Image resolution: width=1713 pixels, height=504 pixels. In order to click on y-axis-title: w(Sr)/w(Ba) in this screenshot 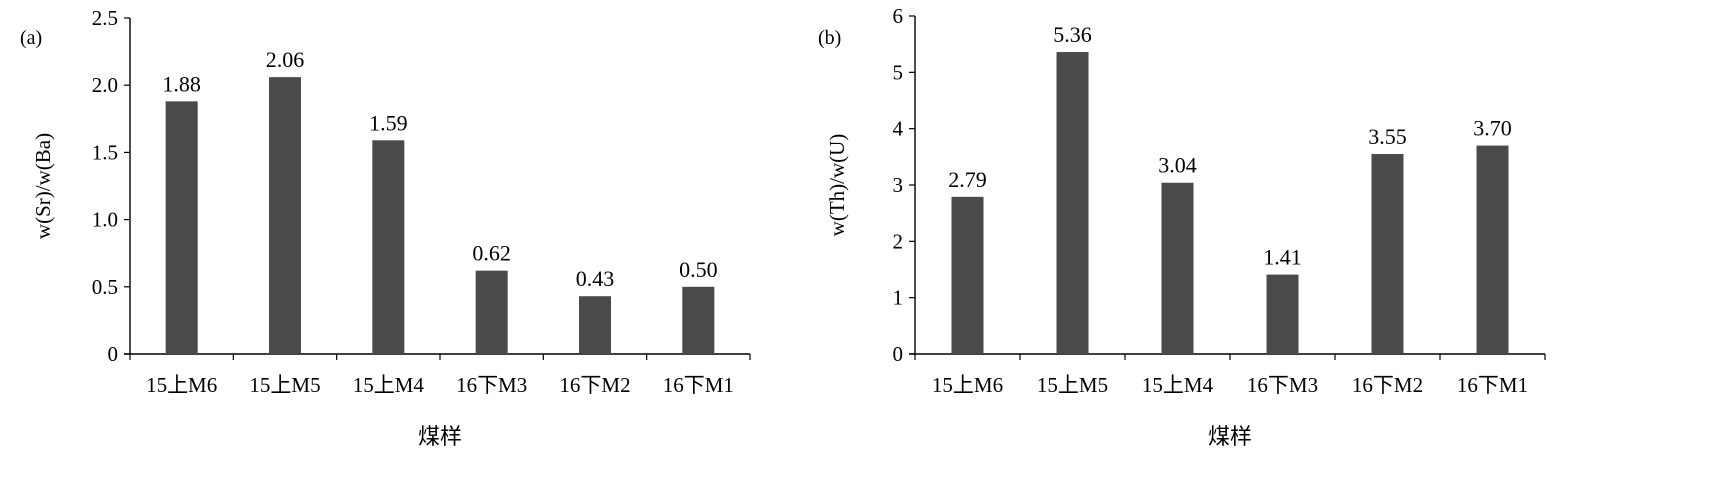, I will do `click(43, 186)`.